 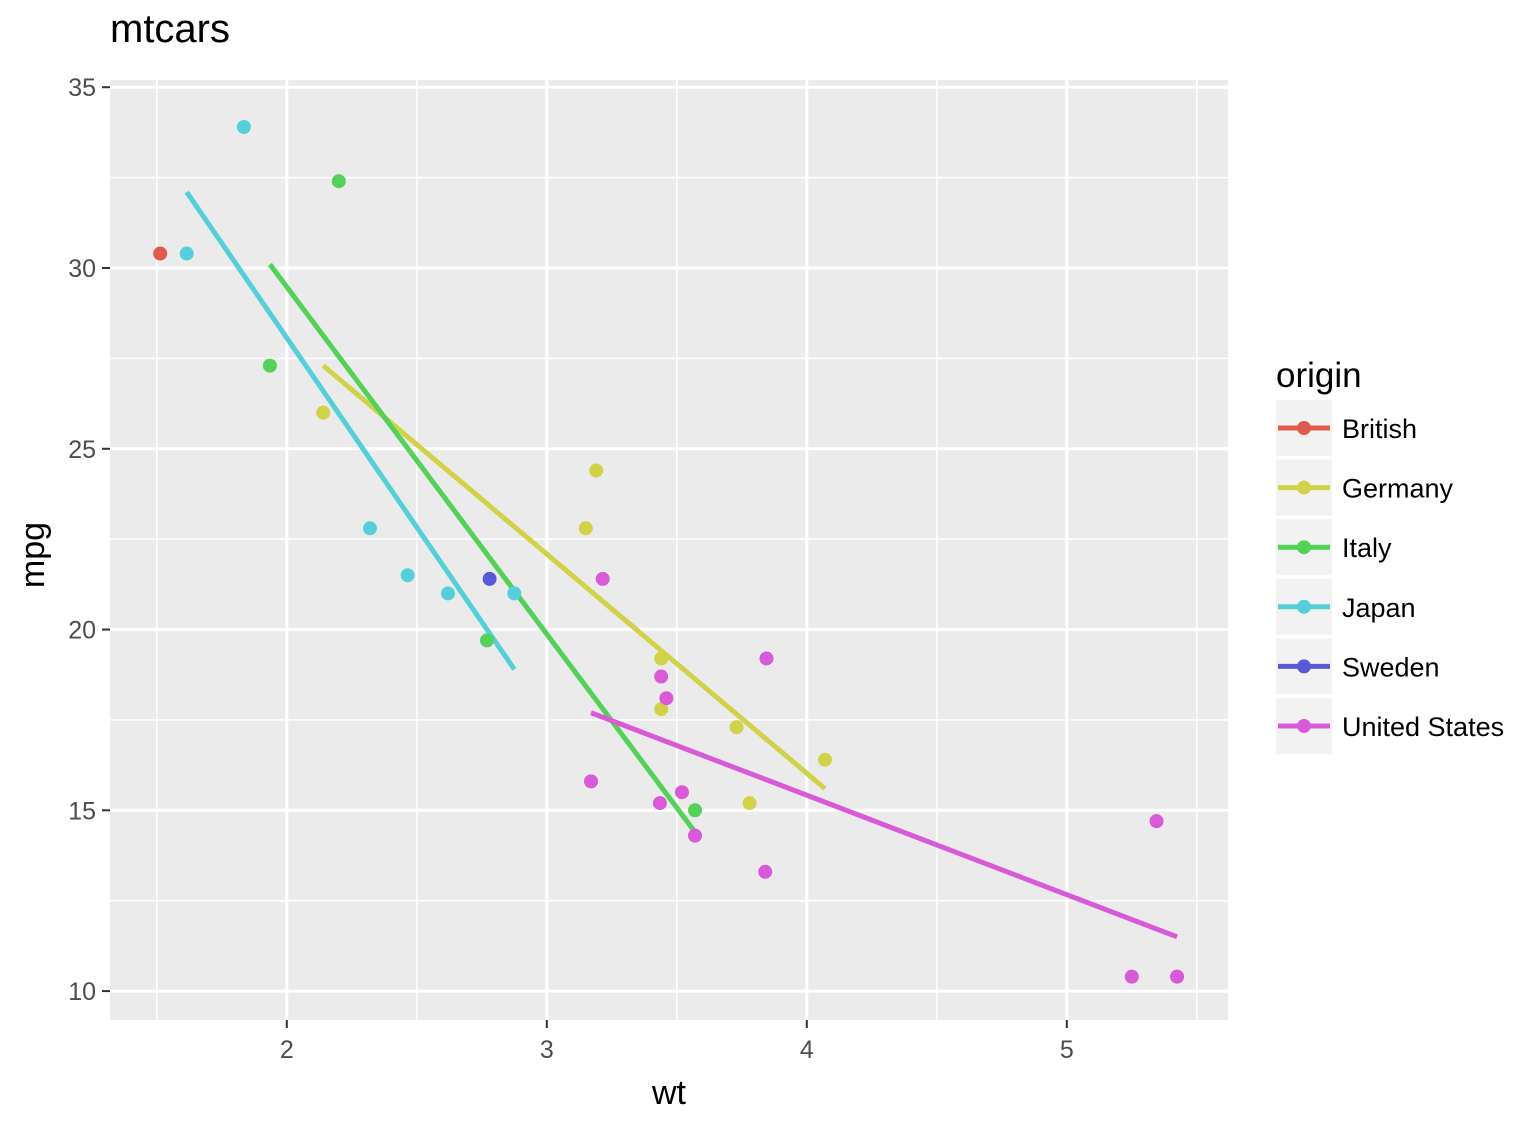 I want to click on y-tick-label: 25, so click(x=82, y=450).